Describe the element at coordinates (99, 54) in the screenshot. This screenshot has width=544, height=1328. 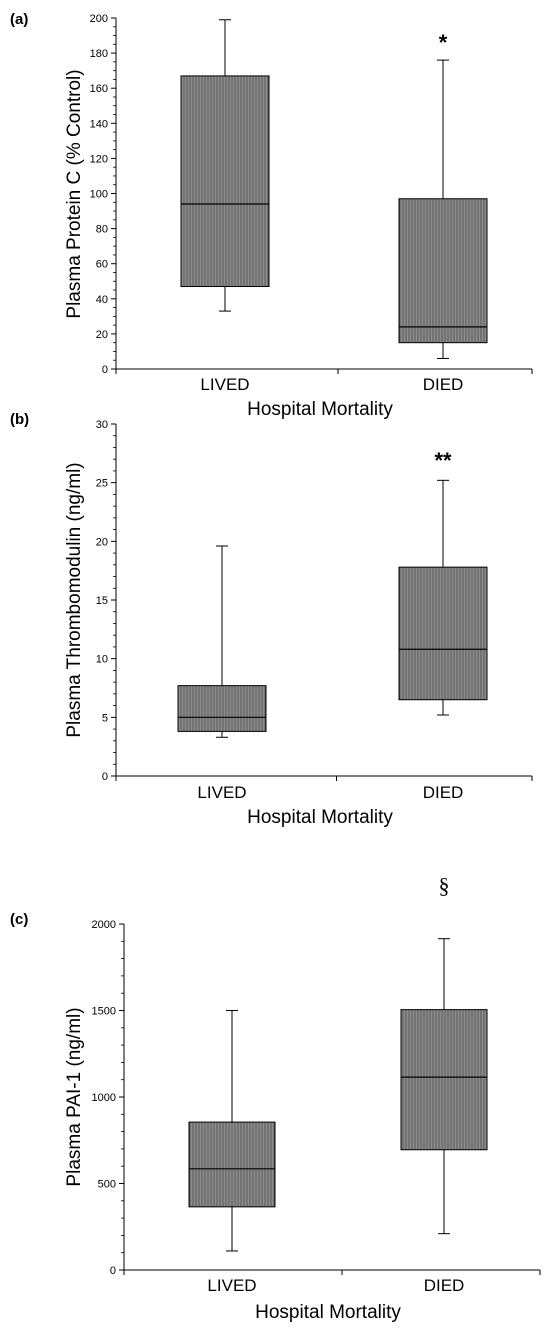
I see `y-tick-label: 180` at that location.